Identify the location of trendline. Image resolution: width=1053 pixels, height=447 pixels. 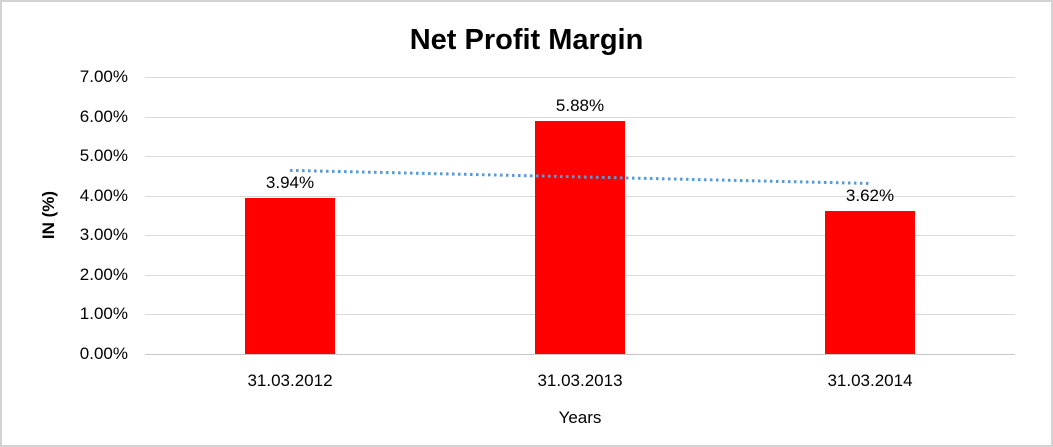
(580, 176).